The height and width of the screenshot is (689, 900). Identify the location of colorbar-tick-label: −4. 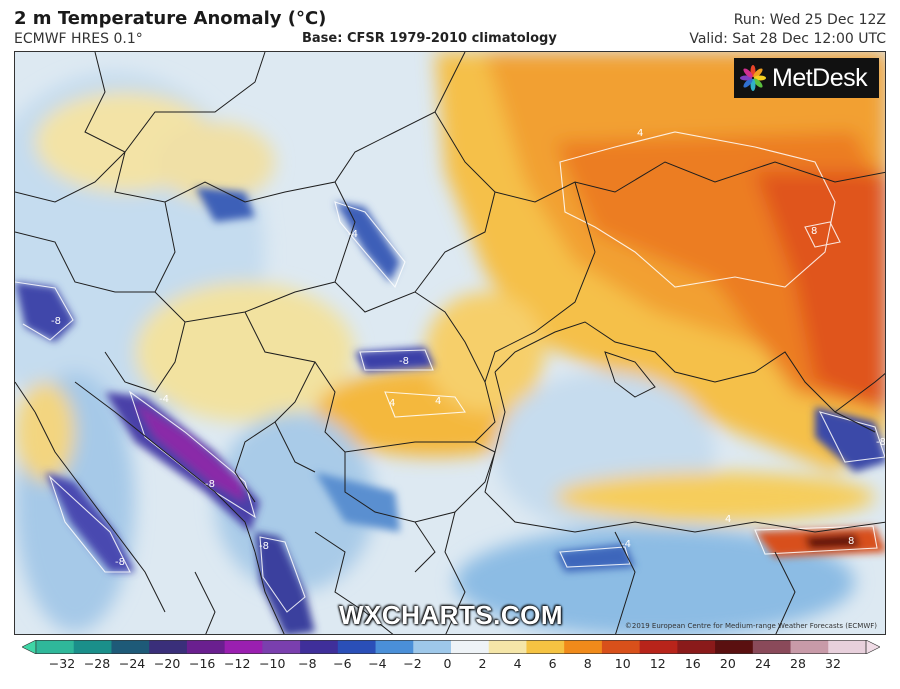
(377, 663).